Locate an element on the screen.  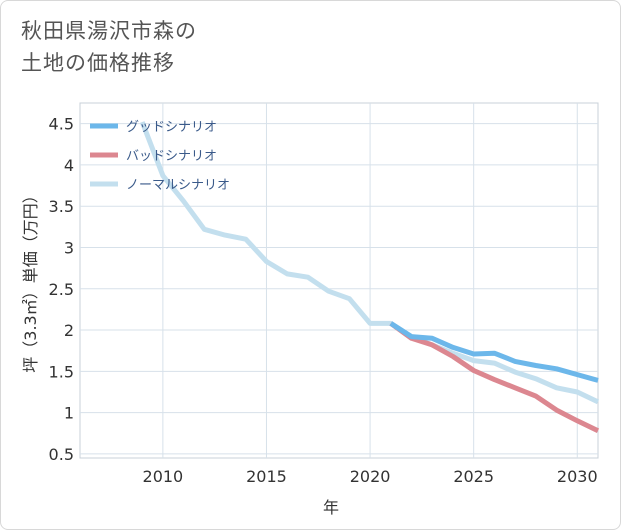
chart-title-line2: 土地の価格推移 is located at coordinates (98, 63).